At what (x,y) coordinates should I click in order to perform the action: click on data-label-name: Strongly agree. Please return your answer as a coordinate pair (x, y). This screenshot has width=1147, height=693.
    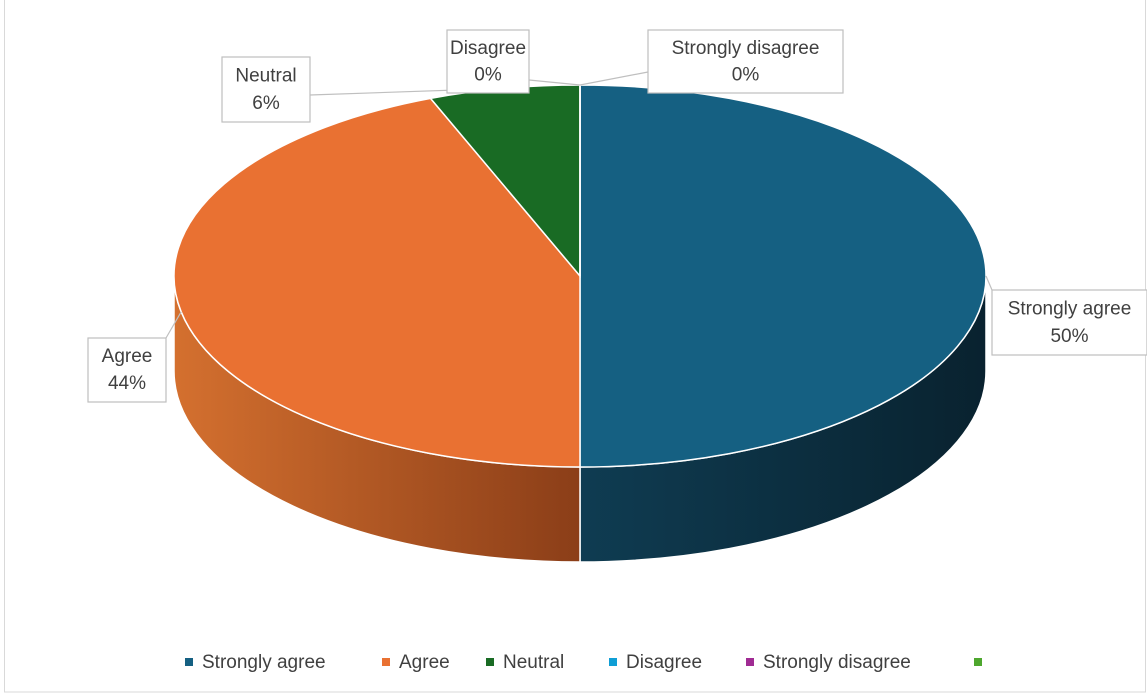
    Looking at the image, I should click on (1070, 309).